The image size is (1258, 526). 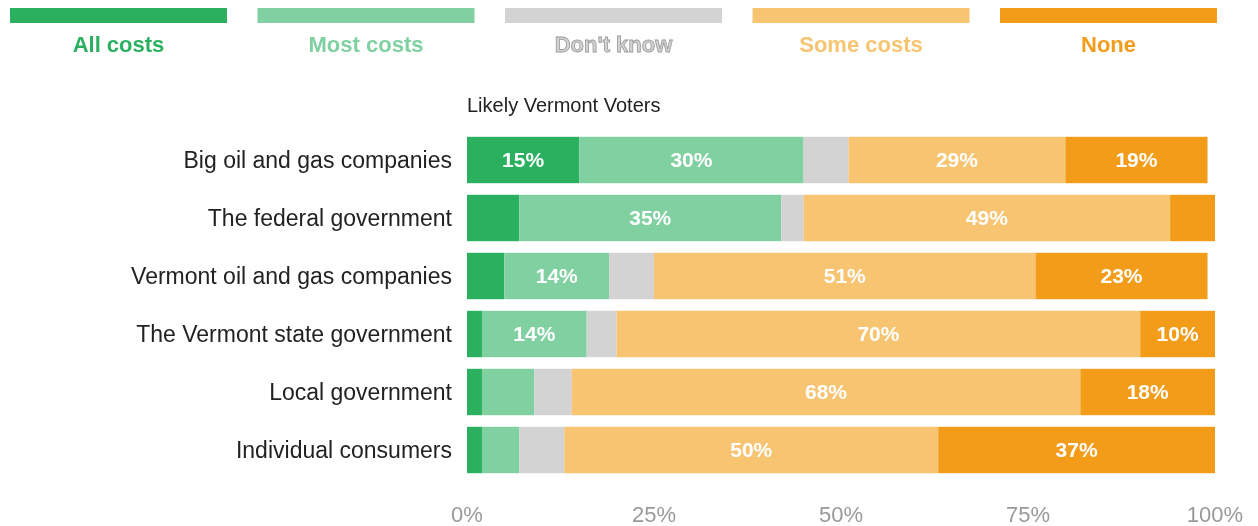 What do you see at coordinates (361, 392) in the screenshot?
I see `y-tick-label: Local government` at bounding box center [361, 392].